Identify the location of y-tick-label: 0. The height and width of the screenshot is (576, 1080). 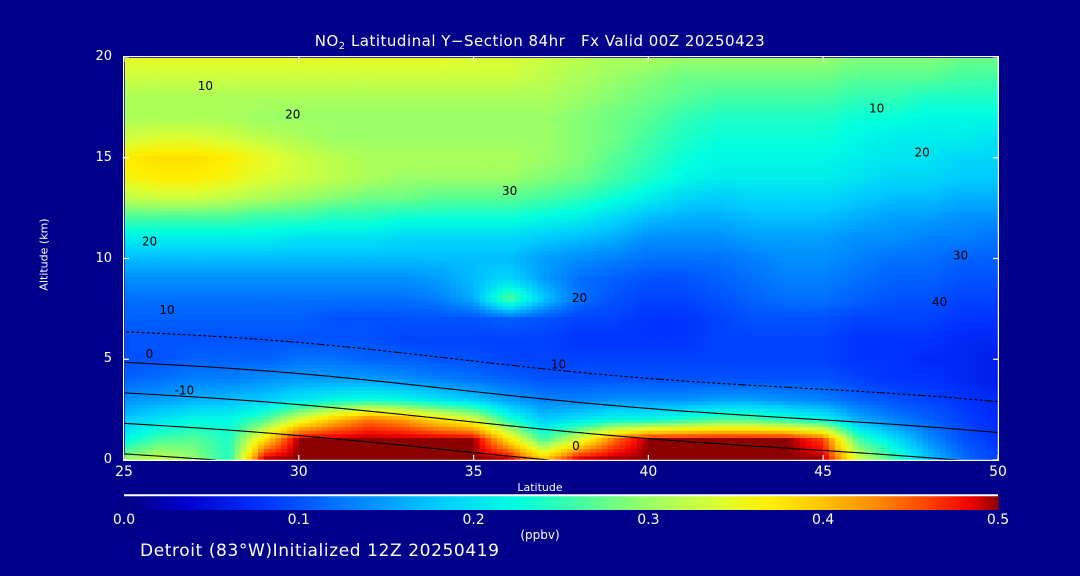
(107, 459).